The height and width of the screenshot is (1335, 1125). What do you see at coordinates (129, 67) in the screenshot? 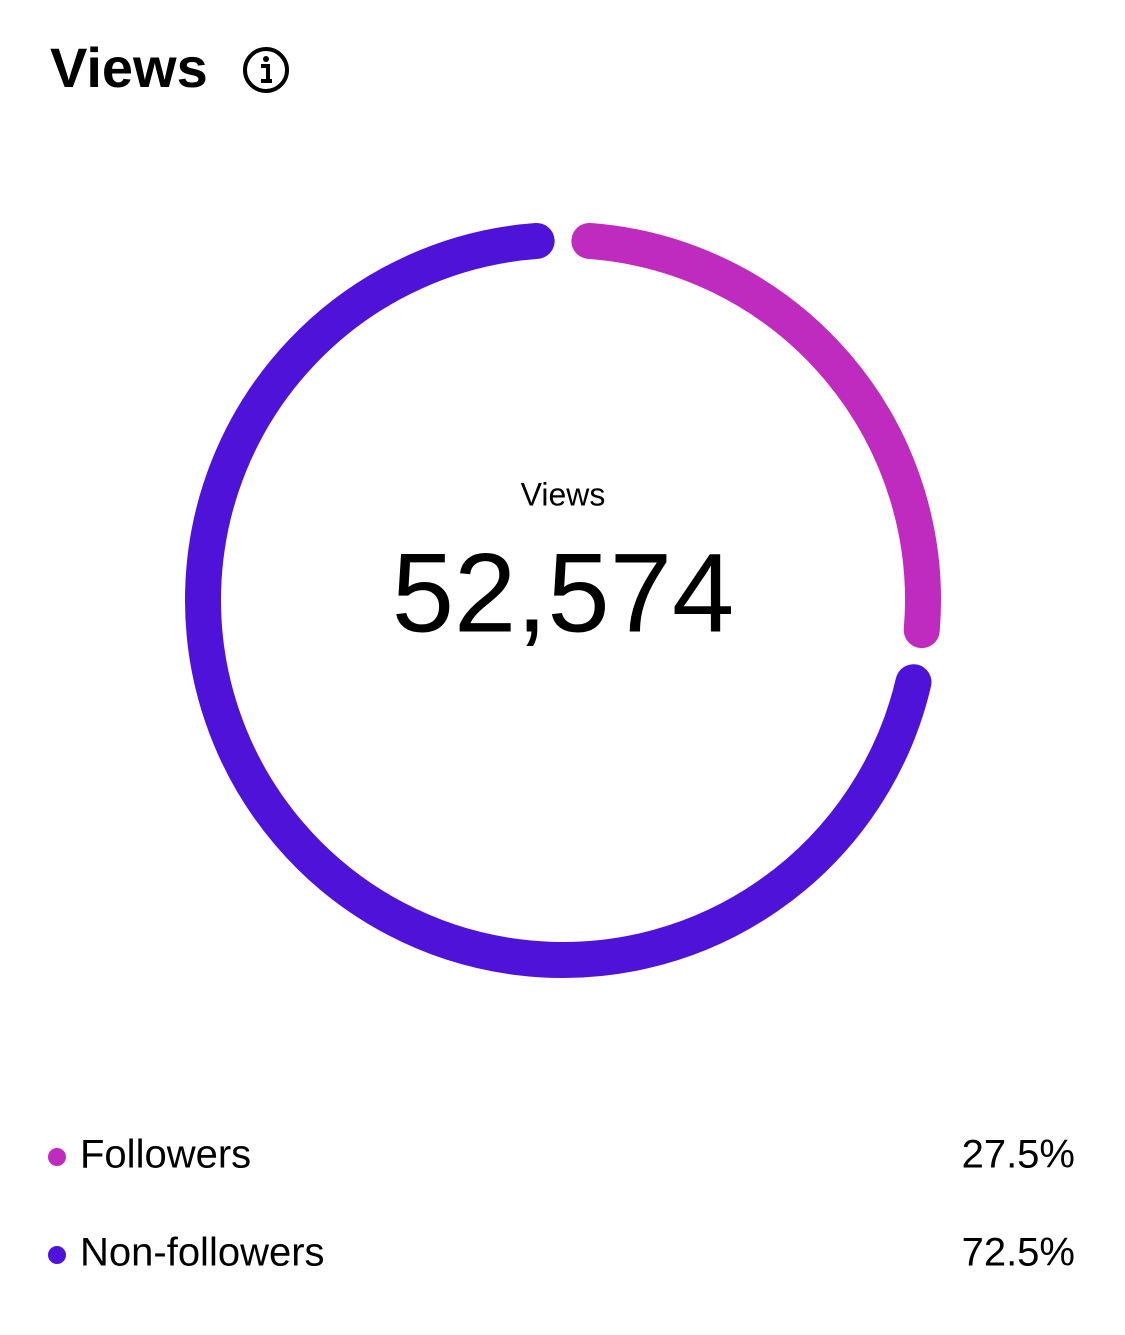
I see `chart-title: Views` at bounding box center [129, 67].